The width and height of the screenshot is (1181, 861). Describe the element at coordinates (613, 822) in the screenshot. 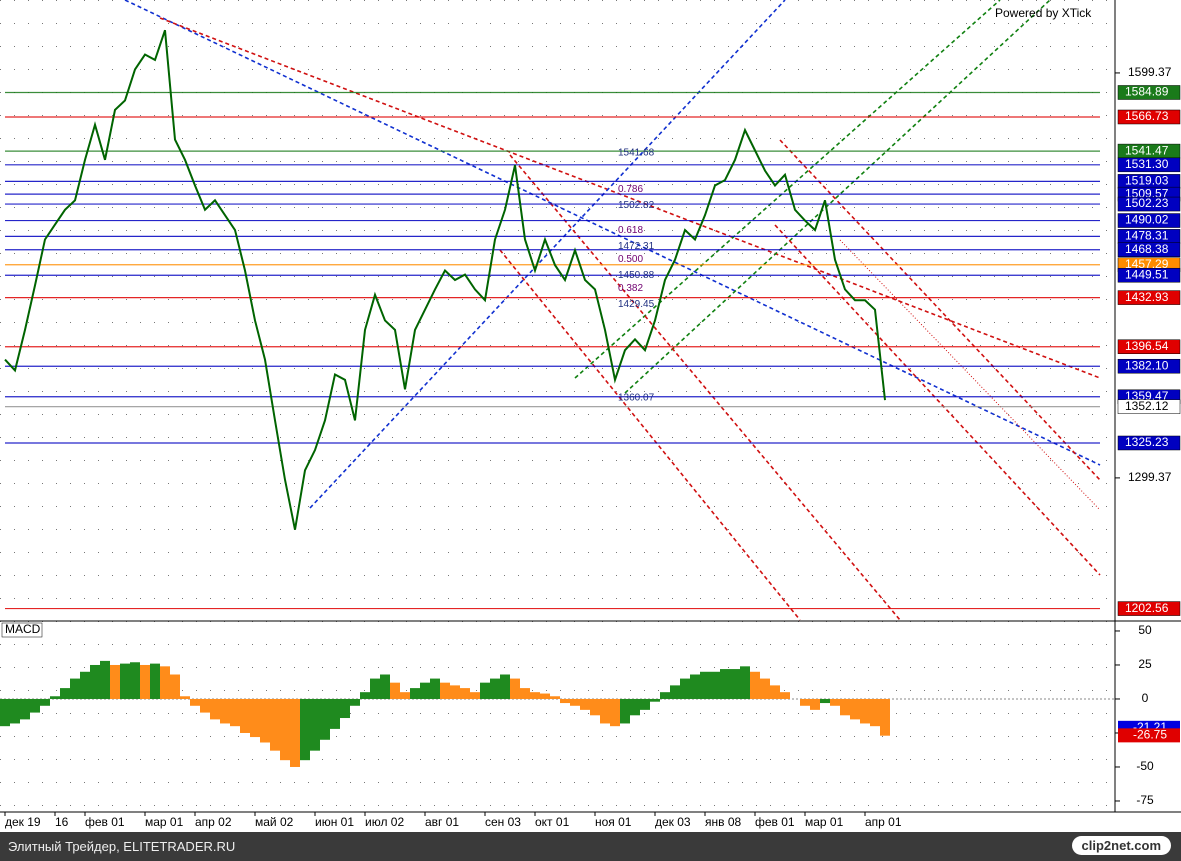

I see `x-tick-label: ноя 01` at that location.